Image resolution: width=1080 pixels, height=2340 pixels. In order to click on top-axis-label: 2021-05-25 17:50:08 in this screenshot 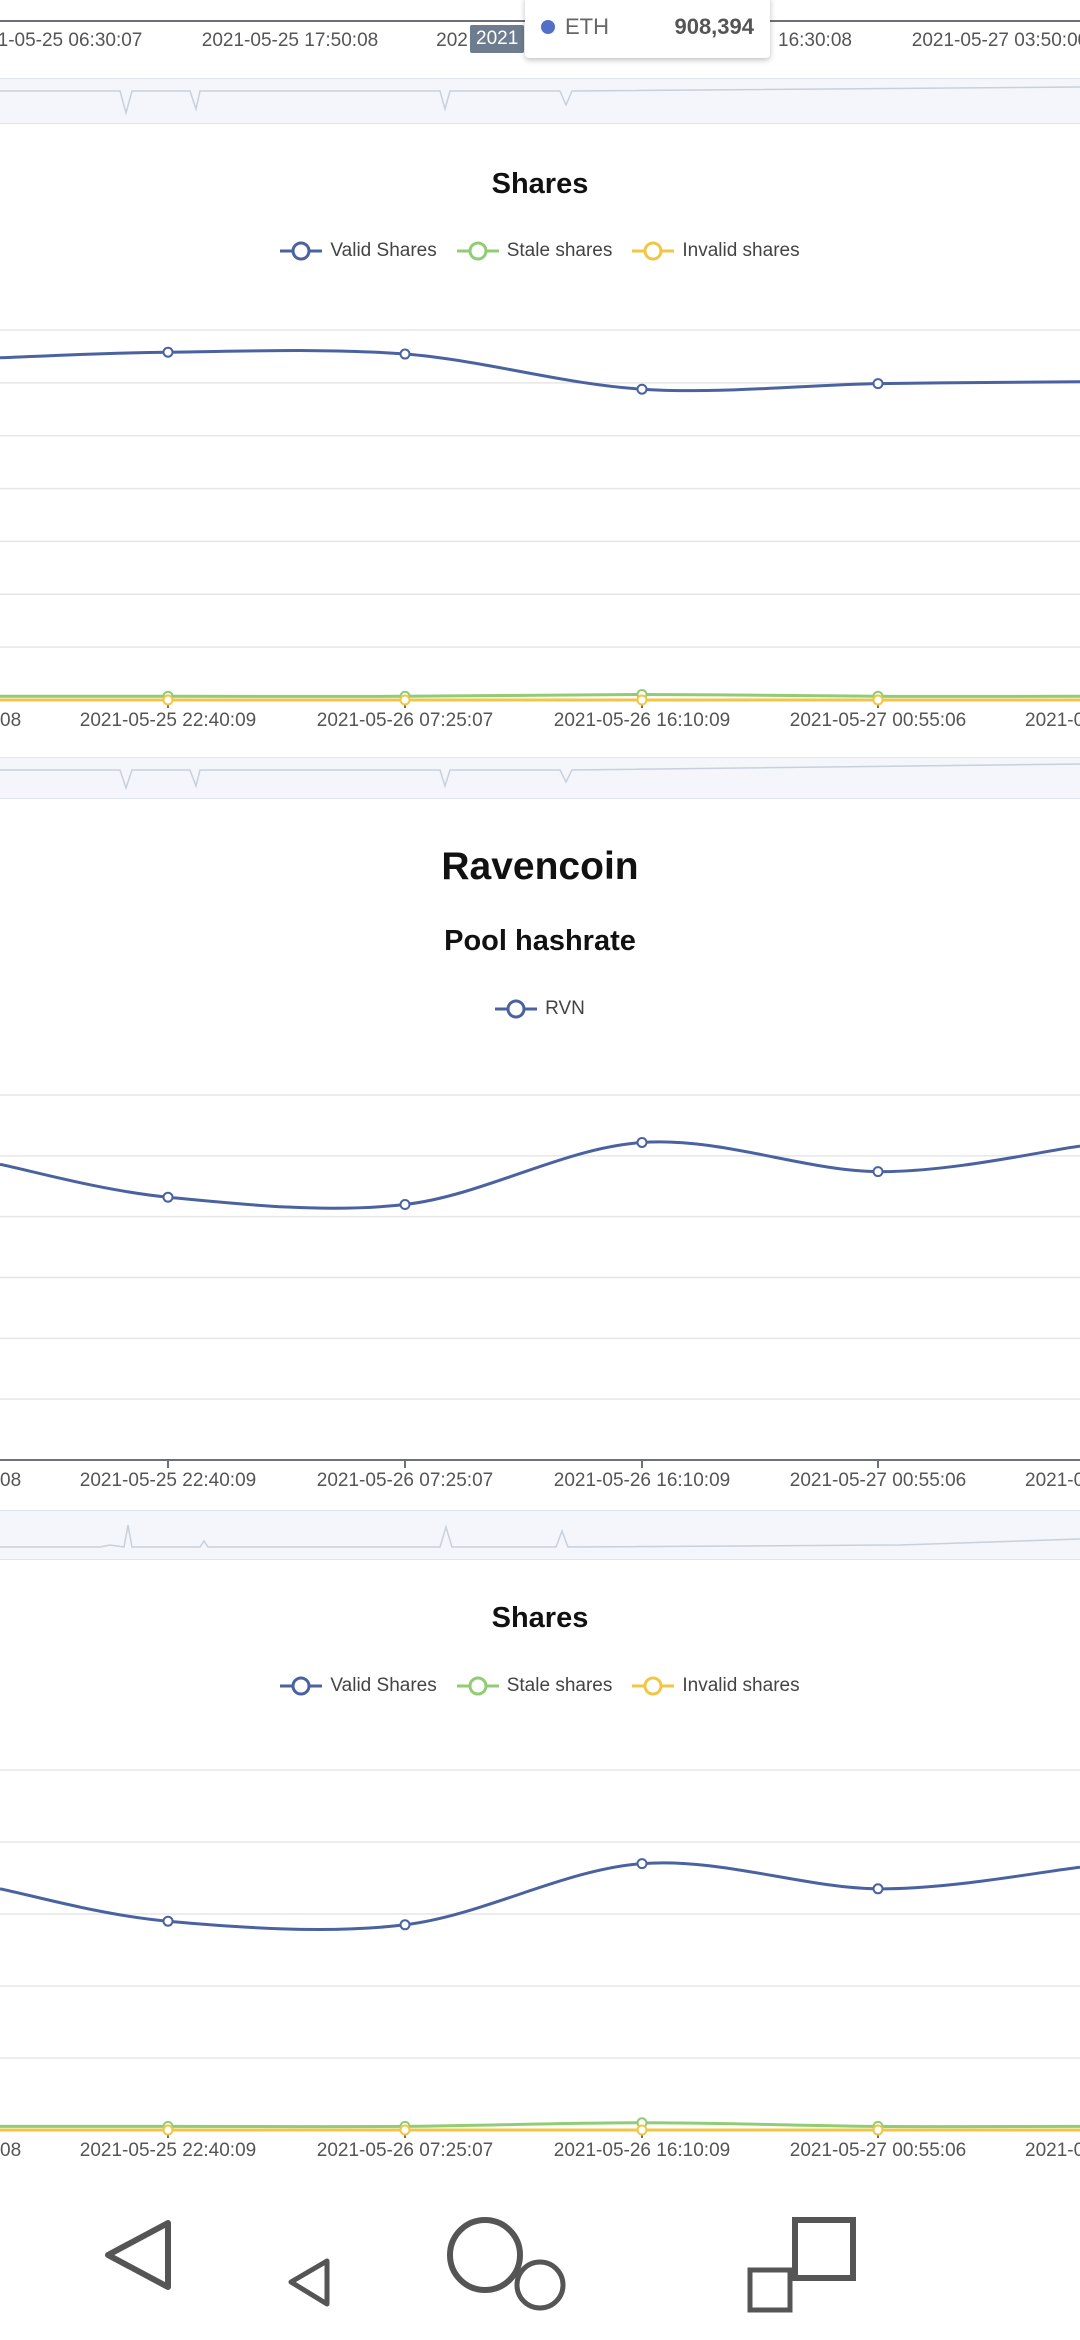, I will do `click(290, 40)`.